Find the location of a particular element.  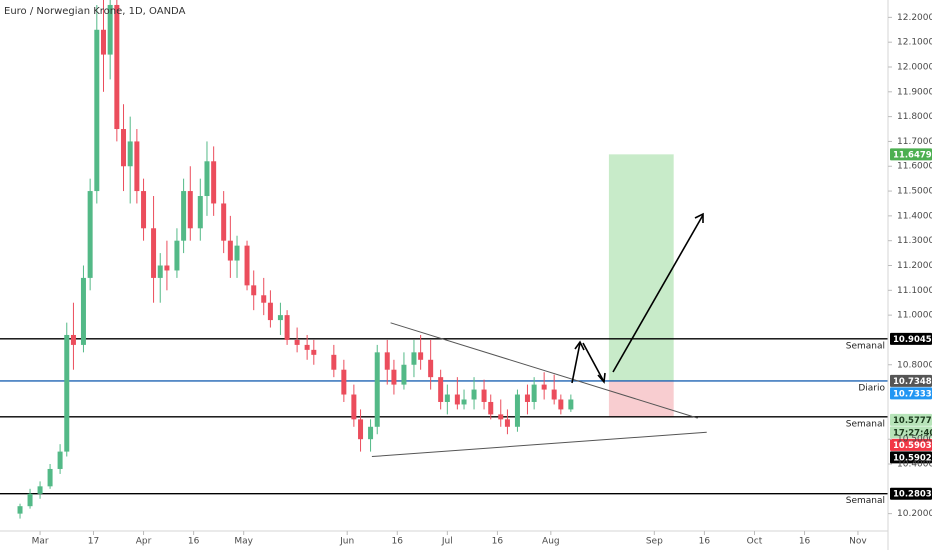

y-tick-label: 12.20000 is located at coordinates (914, 18).